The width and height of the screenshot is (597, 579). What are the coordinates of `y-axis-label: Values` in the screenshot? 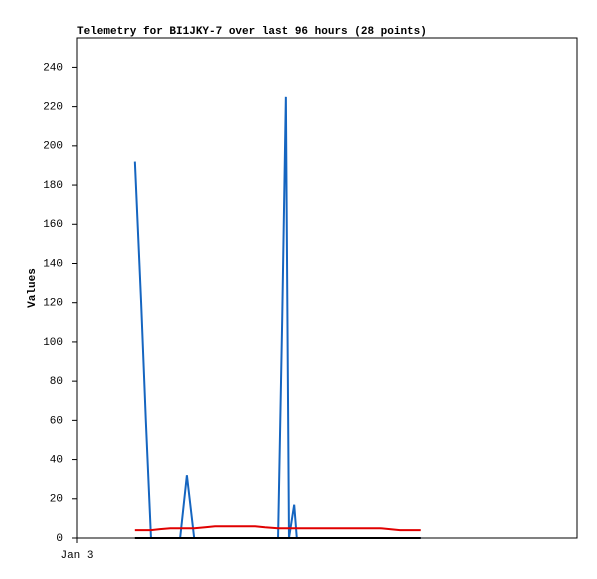 It's located at (33, 288).